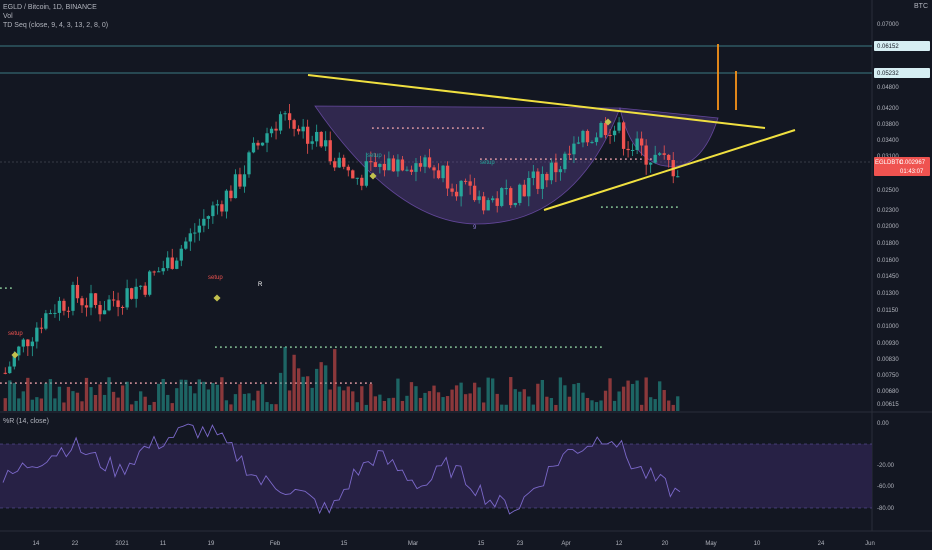 This screenshot has width=932, height=550. Describe the element at coordinates (75, 544) in the screenshot. I see `time-tick-label: 22` at that location.